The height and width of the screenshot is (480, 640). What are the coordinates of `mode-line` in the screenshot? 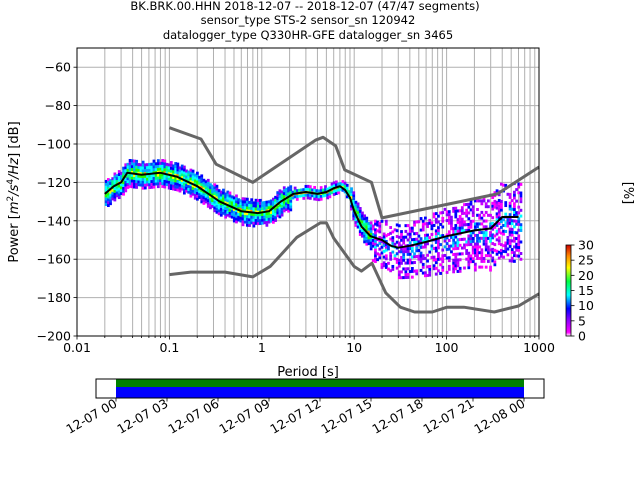 It's located at (311, 210).